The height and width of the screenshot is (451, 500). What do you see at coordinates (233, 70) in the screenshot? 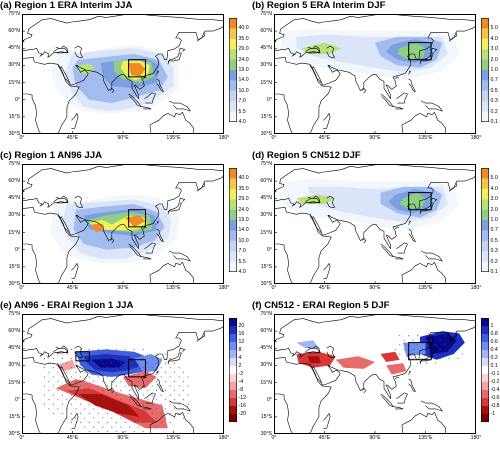
I see `colorbar` at bounding box center [233, 70].